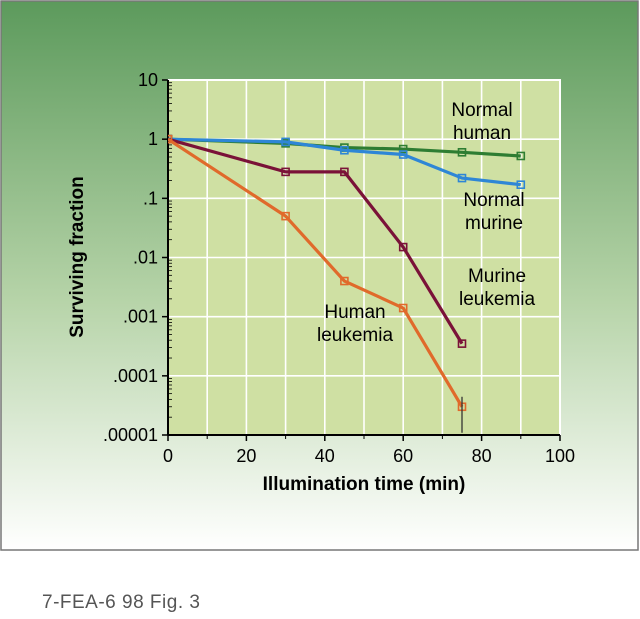 Image resolution: width=640 pixels, height=619 pixels. I want to click on x-tick-label: 80, so click(482, 456).